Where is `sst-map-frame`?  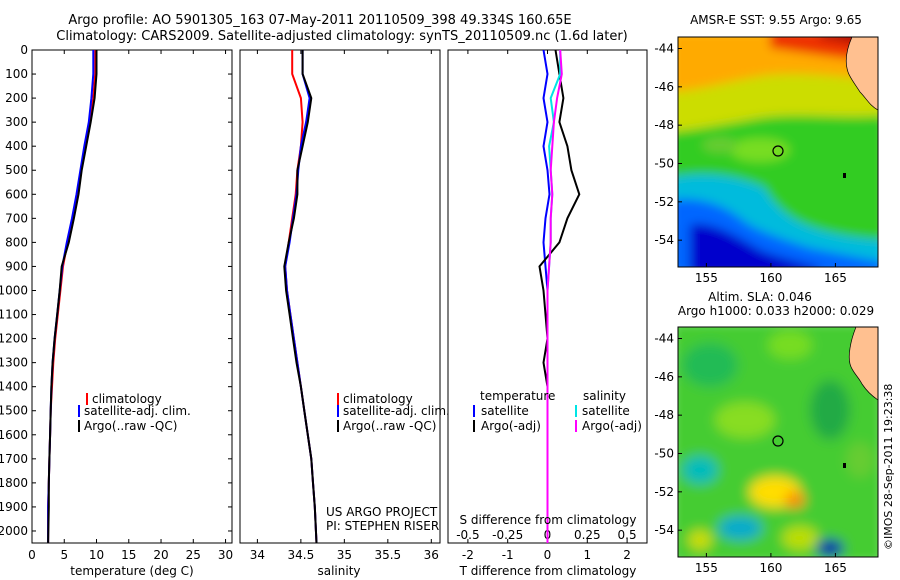 sst-map-frame is located at coordinates (778, 152).